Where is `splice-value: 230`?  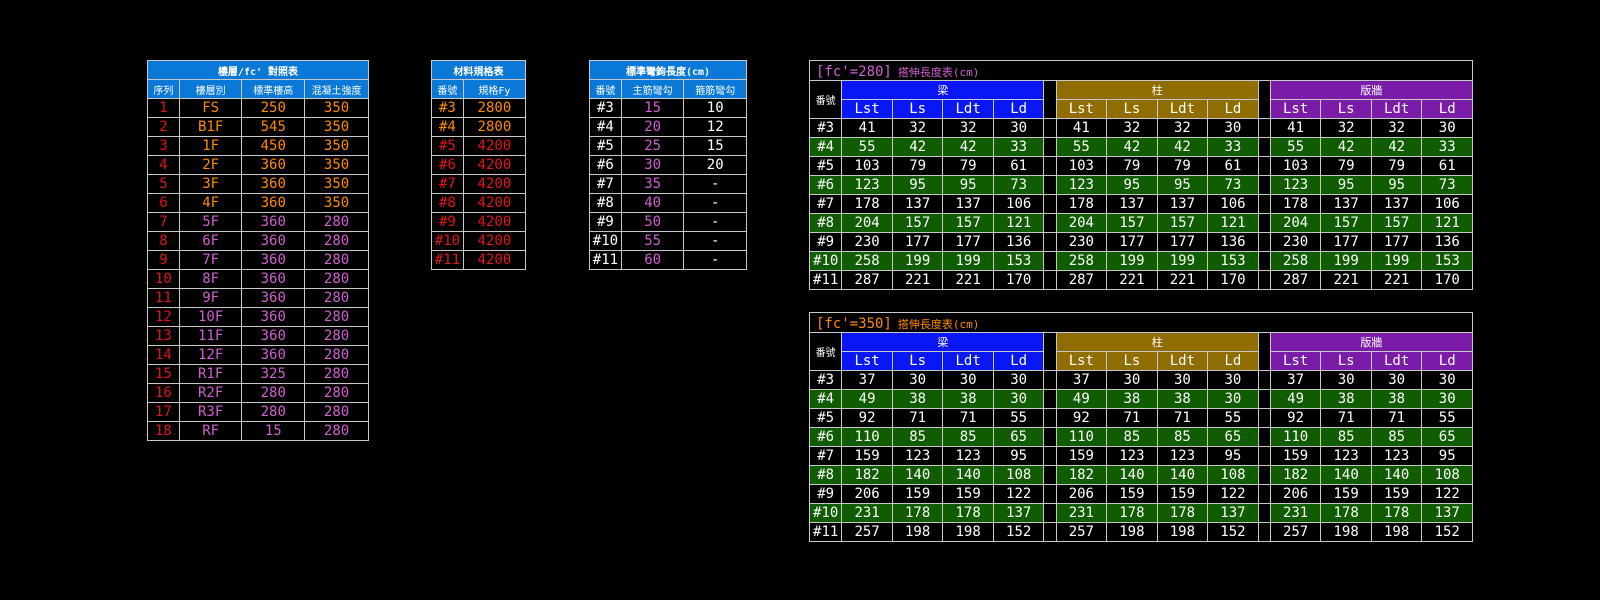 splice-value: 230 is located at coordinates (1295, 242).